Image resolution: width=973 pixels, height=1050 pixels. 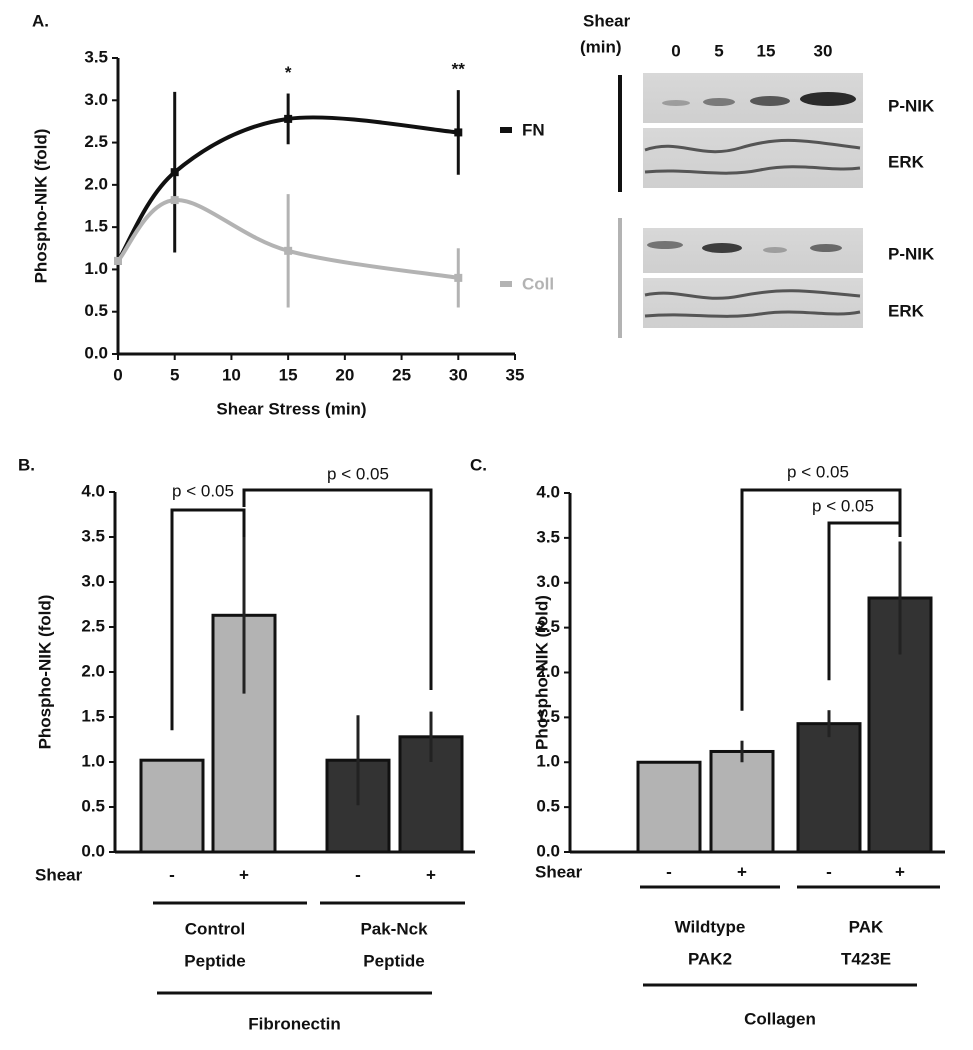 What do you see at coordinates (710, 926) in the screenshot?
I see `group-label: Wildtype` at bounding box center [710, 926].